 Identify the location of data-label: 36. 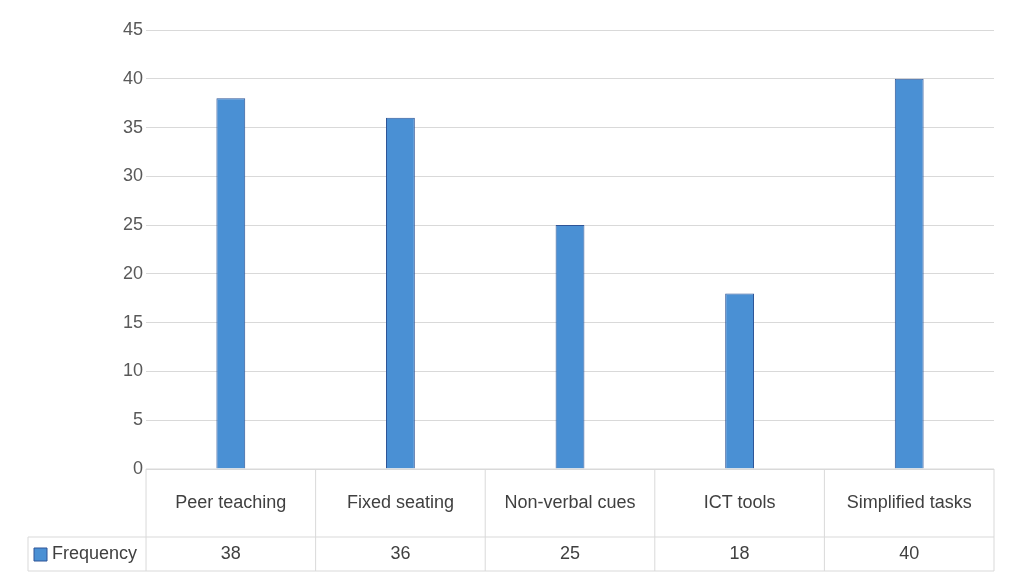
(400, 552).